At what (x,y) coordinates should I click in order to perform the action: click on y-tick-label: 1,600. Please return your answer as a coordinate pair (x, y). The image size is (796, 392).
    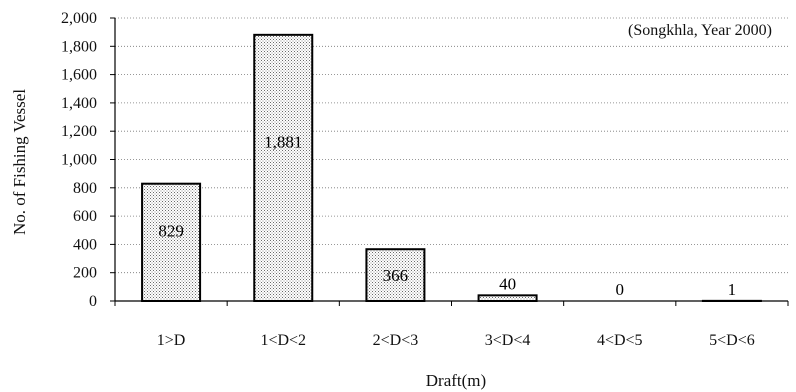
    Looking at the image, I should click on (79, 75).